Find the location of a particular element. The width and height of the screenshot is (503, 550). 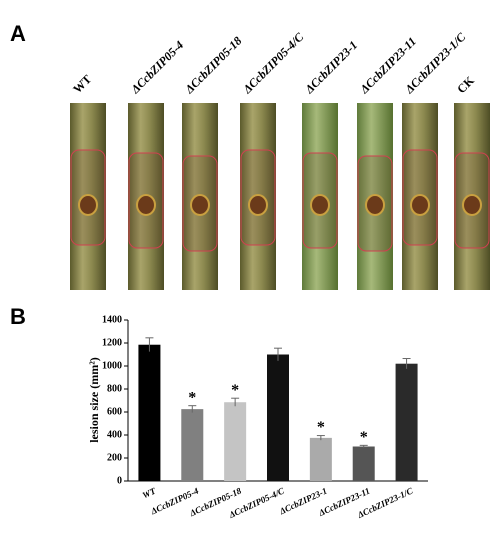

column-label: WT is located at coordinates (82, 84).